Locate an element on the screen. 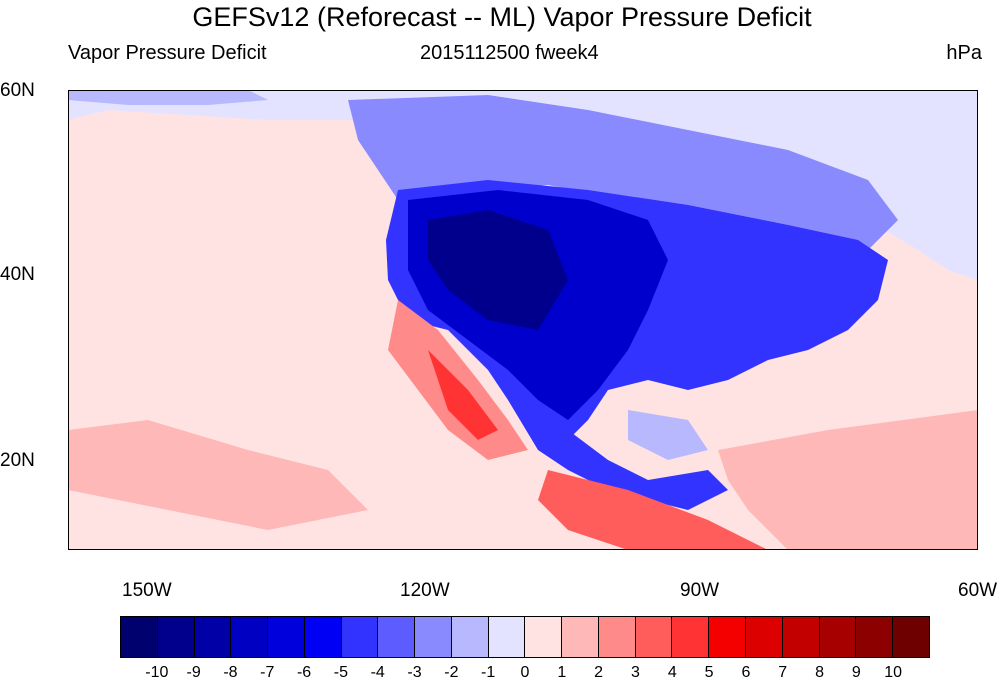 The width and height of the screenshot is (1004, 684). canada-negative is located at coordinates (623, 172).